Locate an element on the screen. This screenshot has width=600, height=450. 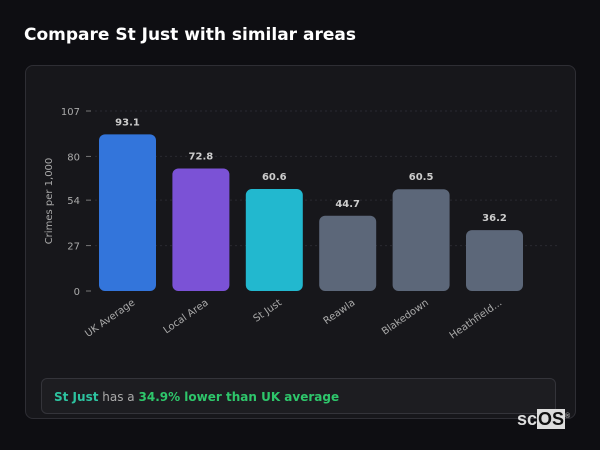
data-label: 72.8 is located at coordinates (201, 157).